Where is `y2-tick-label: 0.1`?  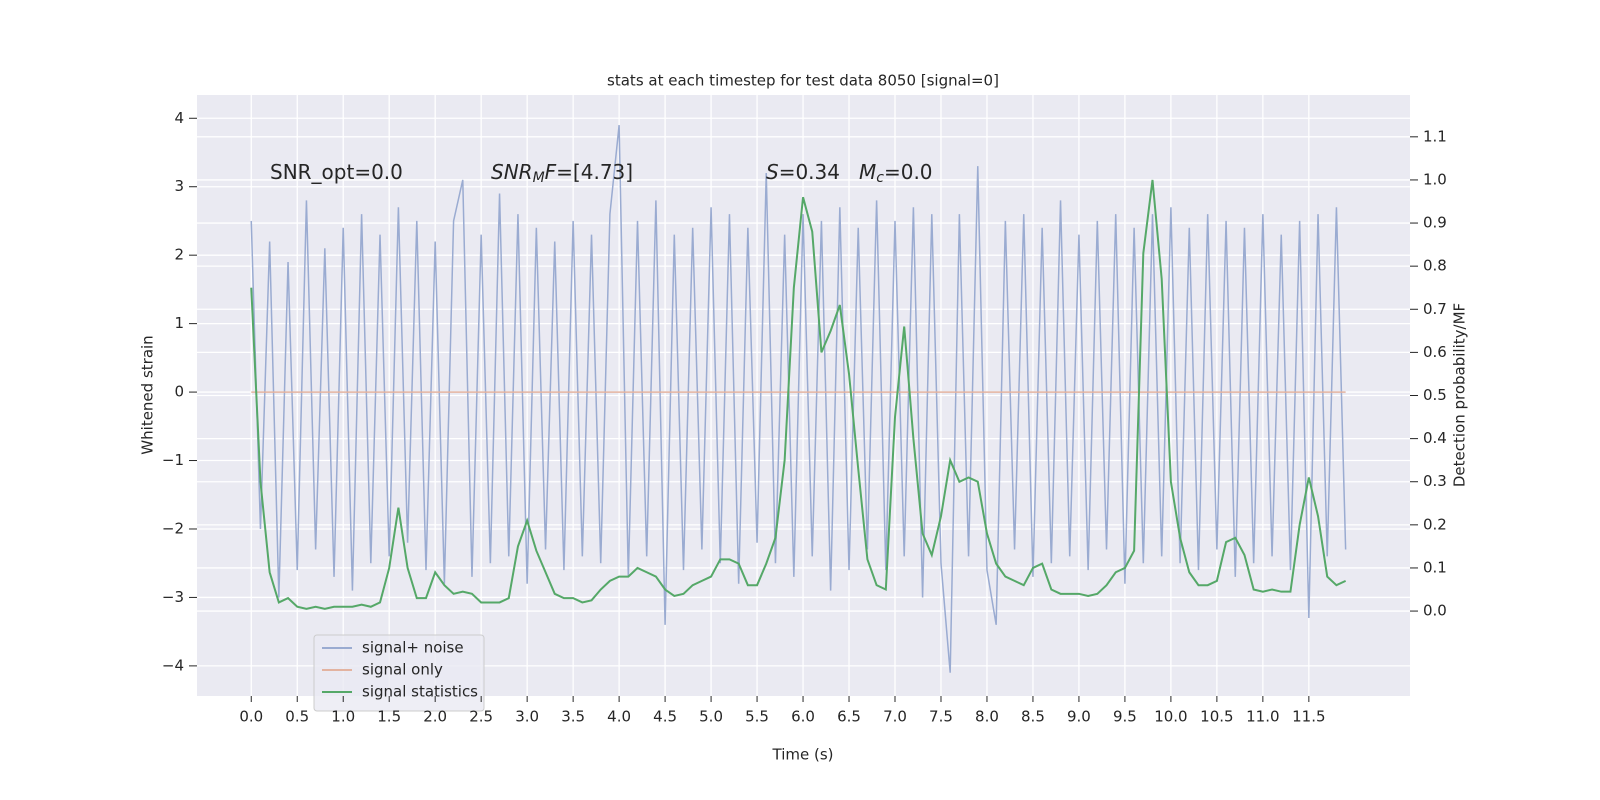 y2-tick-label: 0.1 is located at coordinates (1435, 567).